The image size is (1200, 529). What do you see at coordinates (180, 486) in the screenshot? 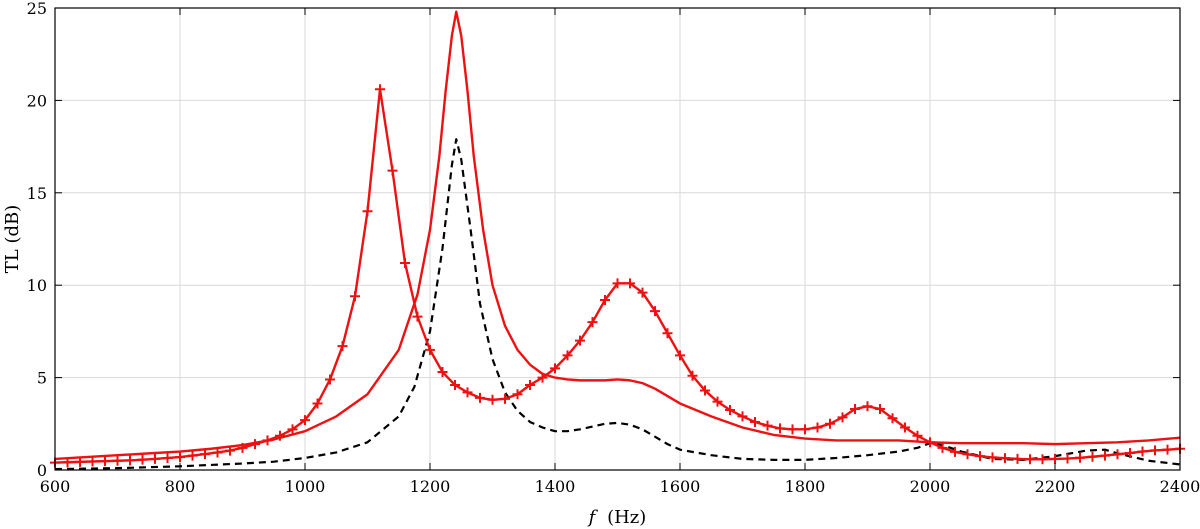
I see `x-tick-label: 800` at bounding box center [180, 486].